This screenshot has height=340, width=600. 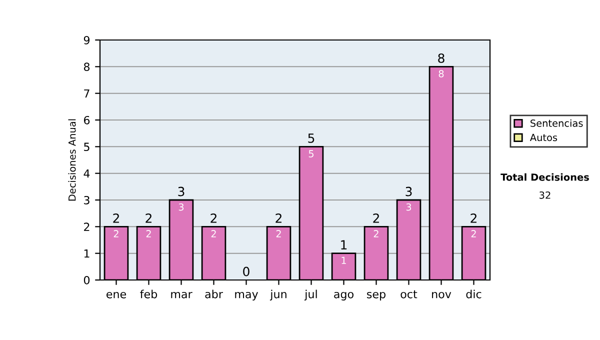 I want to click on total-label: 5, so click(x=311, y=138).